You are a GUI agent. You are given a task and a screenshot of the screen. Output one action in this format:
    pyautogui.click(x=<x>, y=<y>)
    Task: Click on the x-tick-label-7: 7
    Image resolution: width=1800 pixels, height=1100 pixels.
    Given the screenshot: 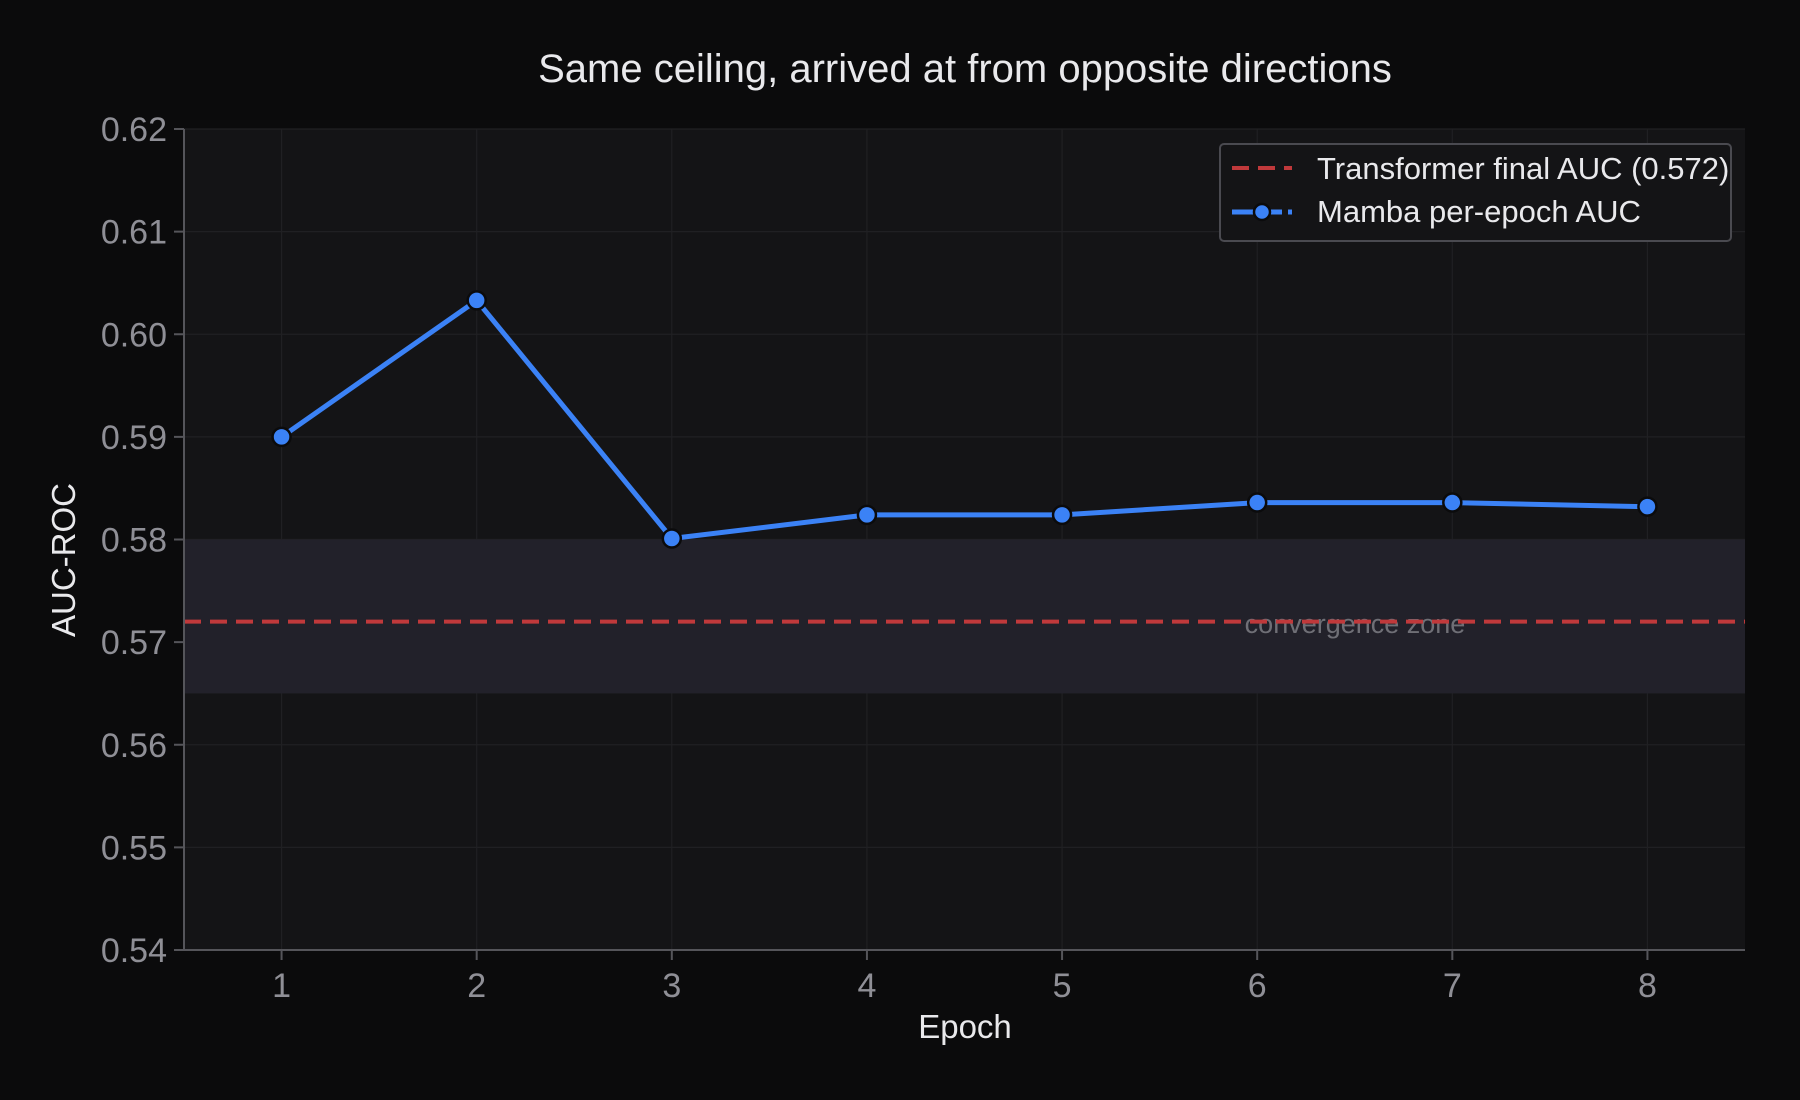 What is the action you would take?
    pyautogui.click(x=1452, y=986)
    